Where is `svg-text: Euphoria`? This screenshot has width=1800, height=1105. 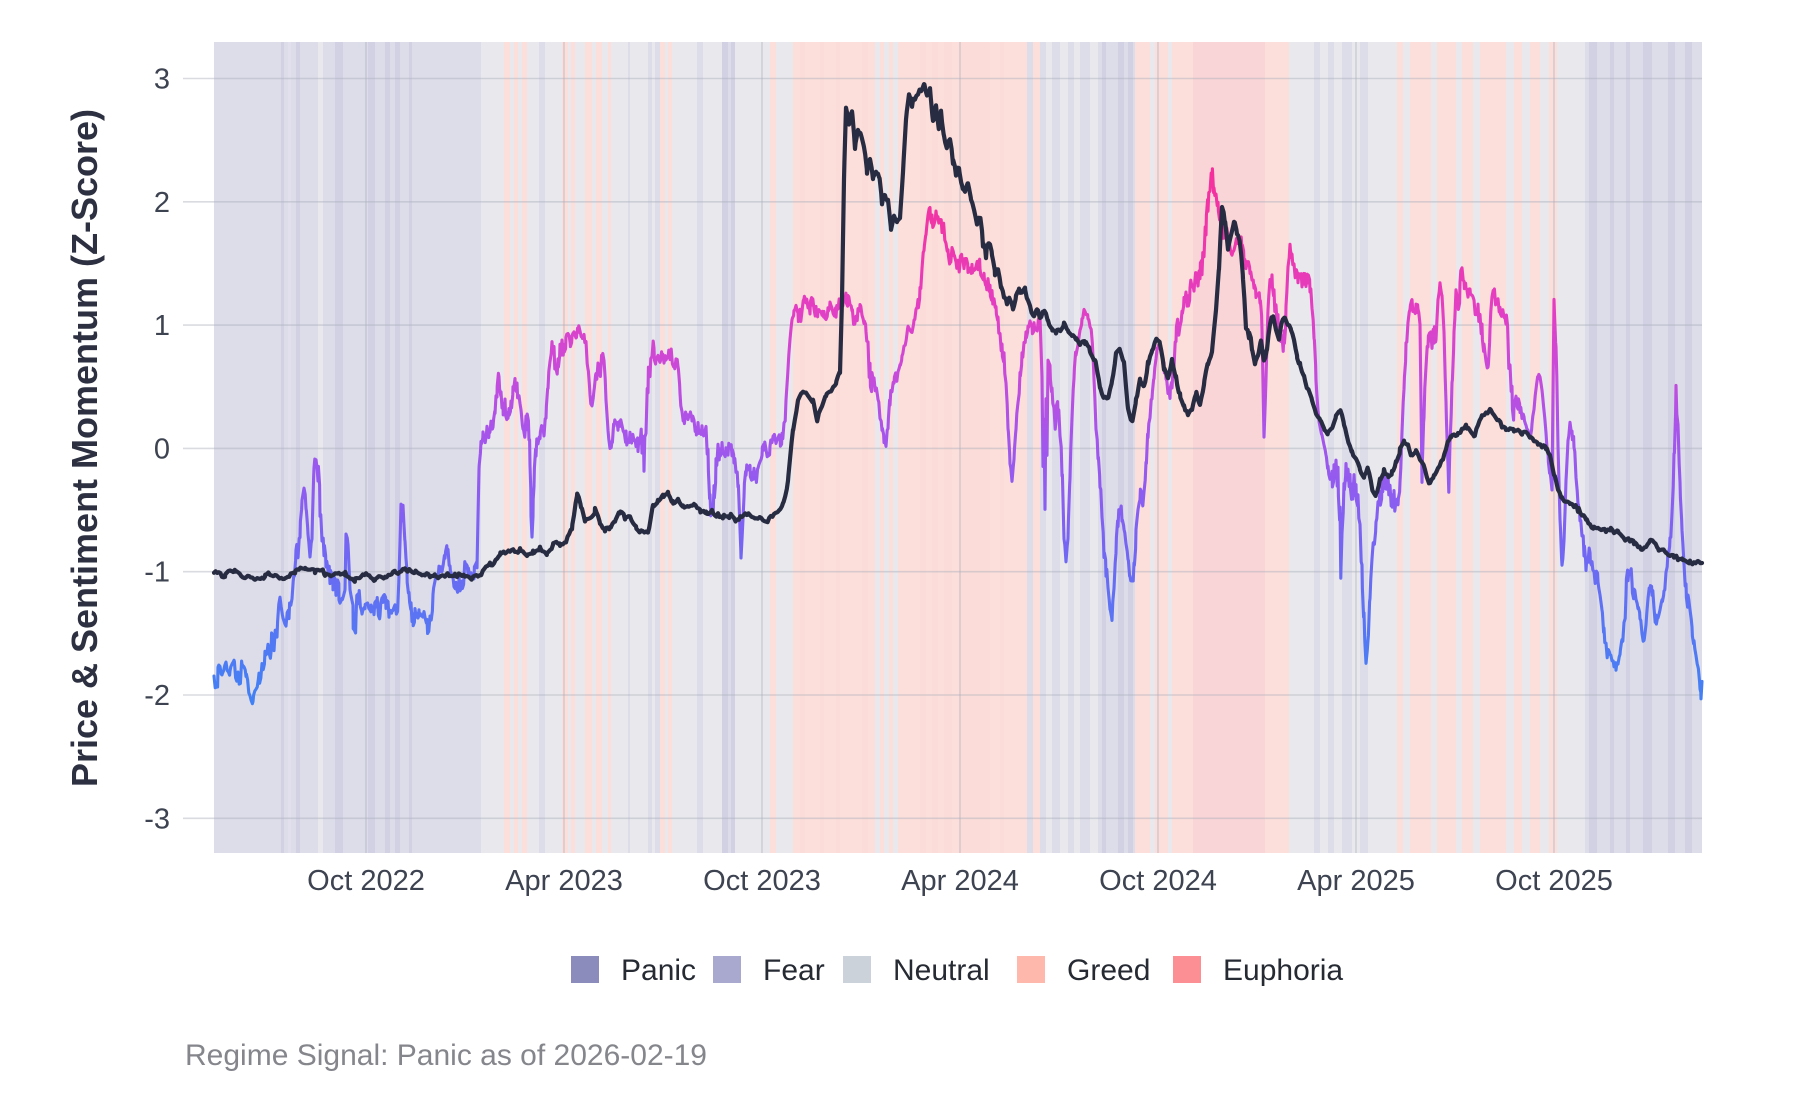
svg-text: Euphoria is located at coordinates (1283, 970).